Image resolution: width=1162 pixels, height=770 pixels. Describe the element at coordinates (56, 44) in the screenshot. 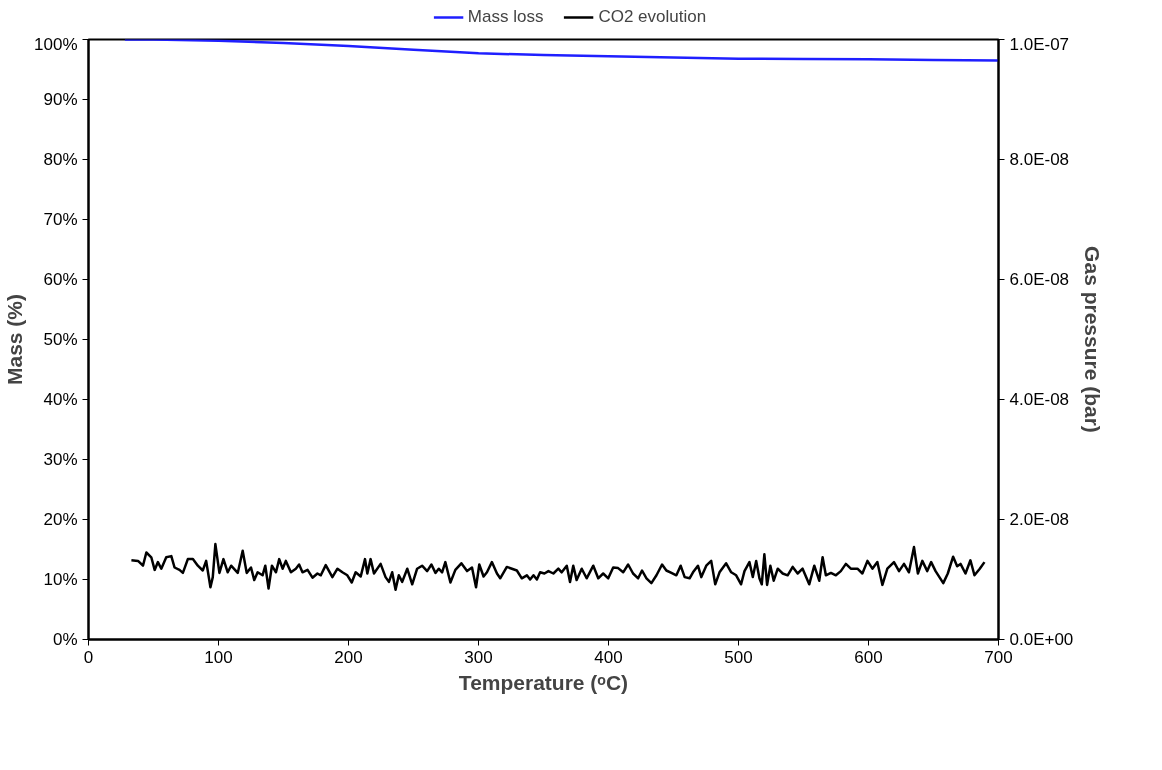

I see `y-tick-label: 100%` at that location.